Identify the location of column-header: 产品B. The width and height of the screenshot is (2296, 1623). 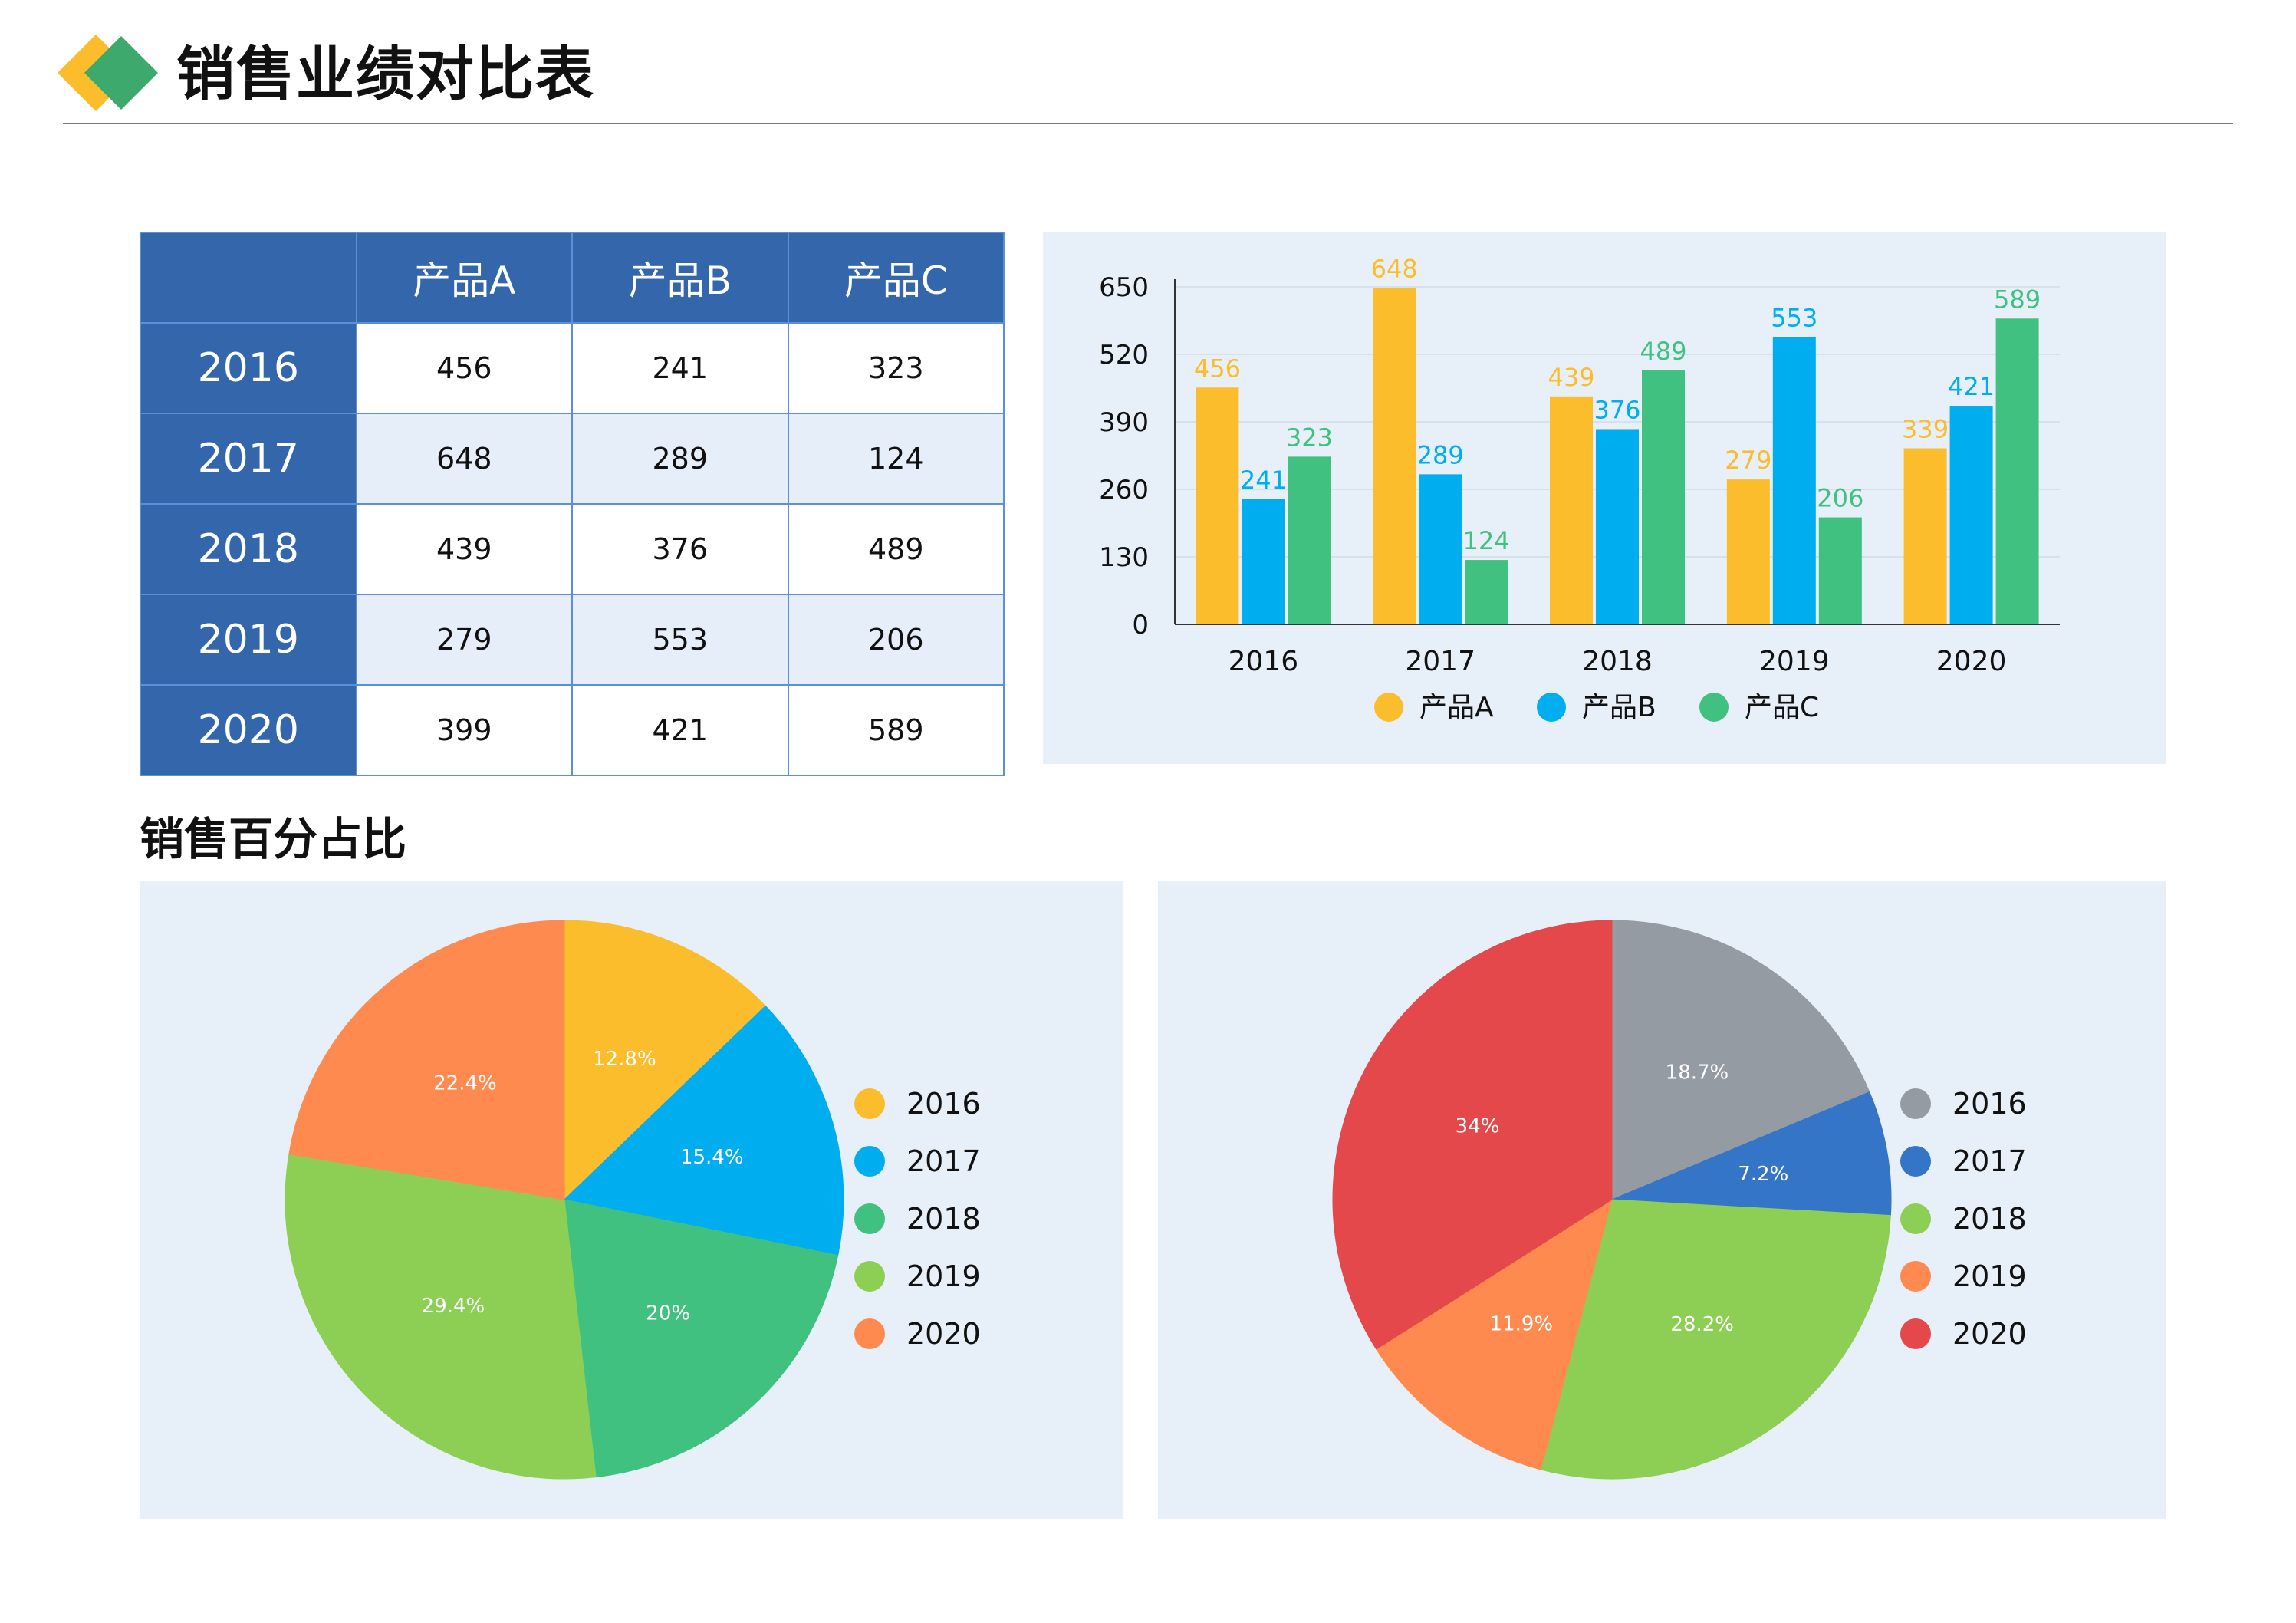
(680, 278).